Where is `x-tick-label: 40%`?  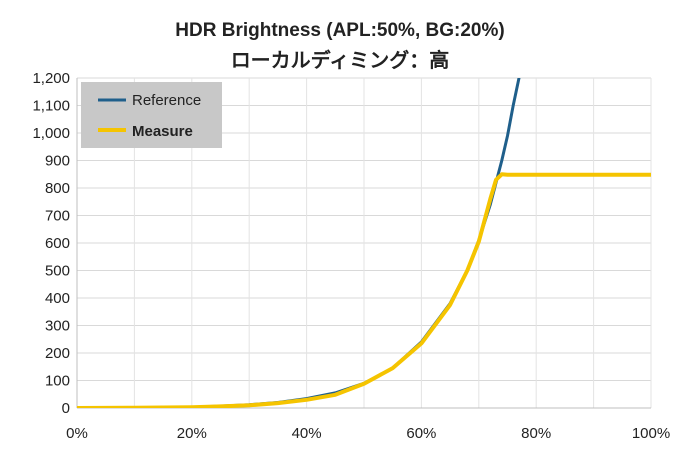 x-tick-label: 40% is located at coordinates (307, 433).